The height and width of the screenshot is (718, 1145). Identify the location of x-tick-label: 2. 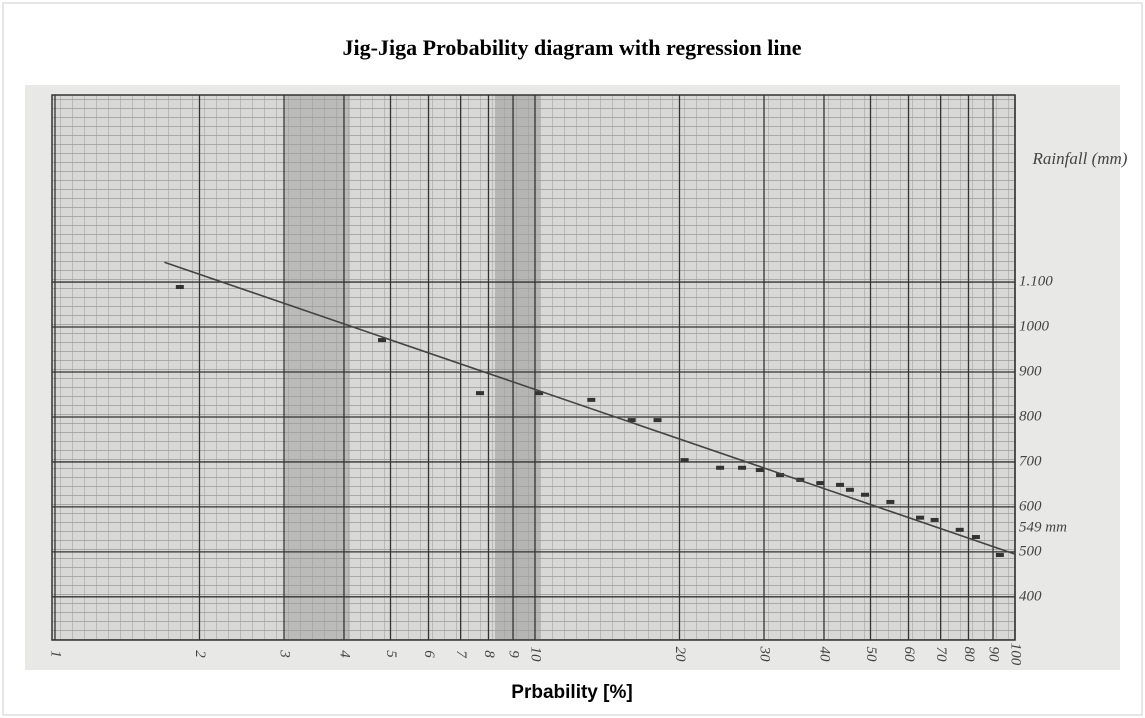
(200, 654).